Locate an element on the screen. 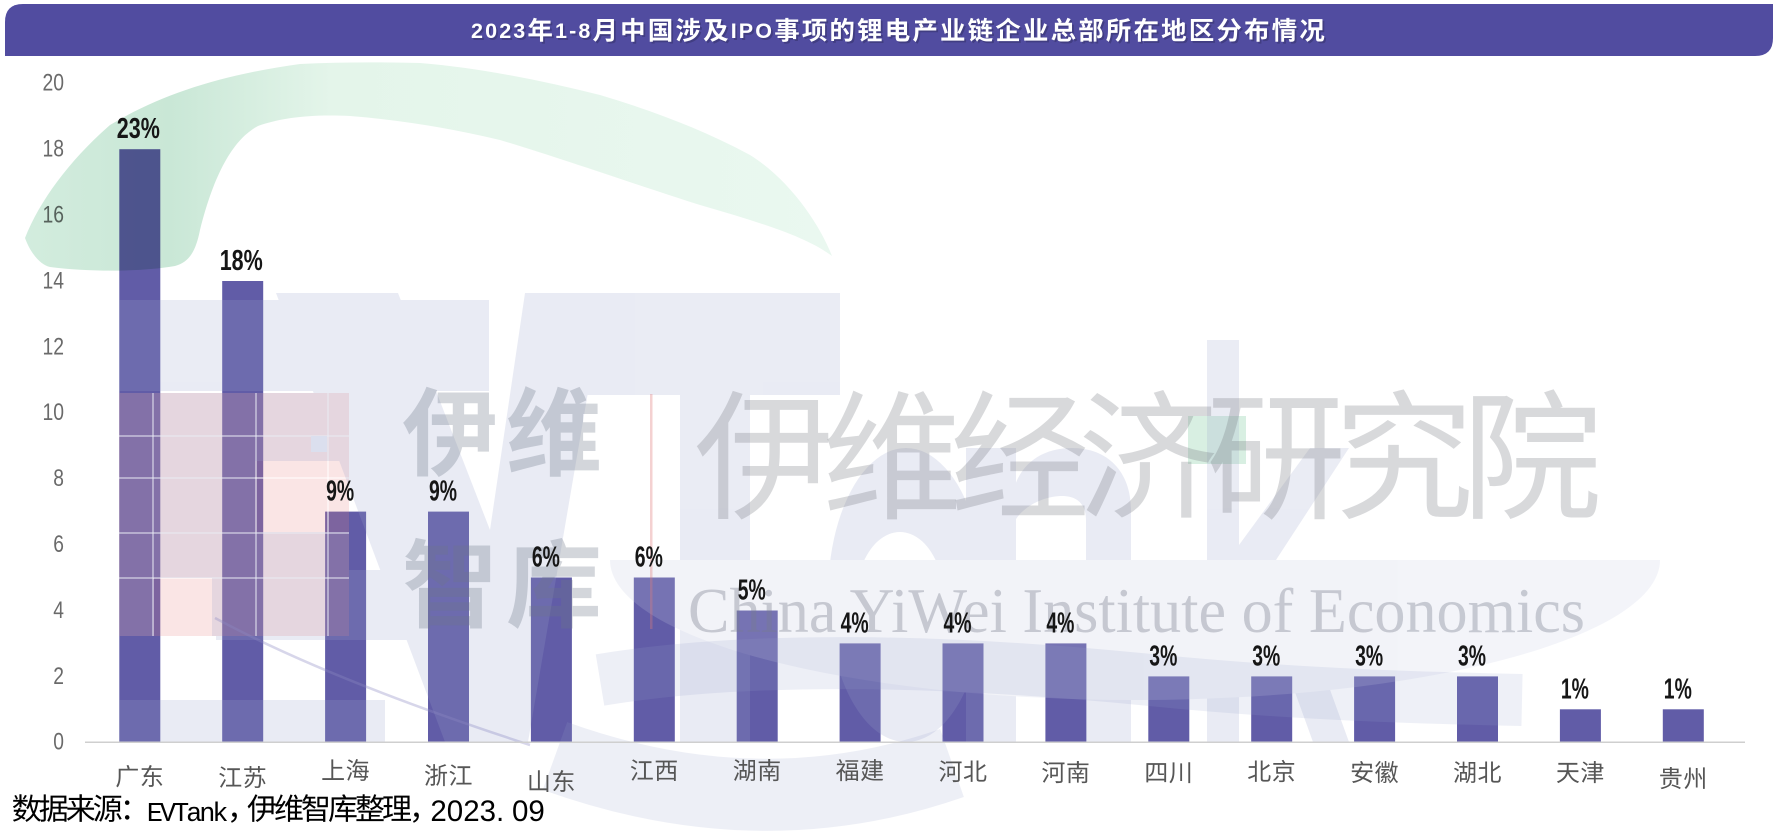  svg-text:China YiWei Institute of Econo: China YiWei Institute of Economics is located at coordinates (1136, 611).